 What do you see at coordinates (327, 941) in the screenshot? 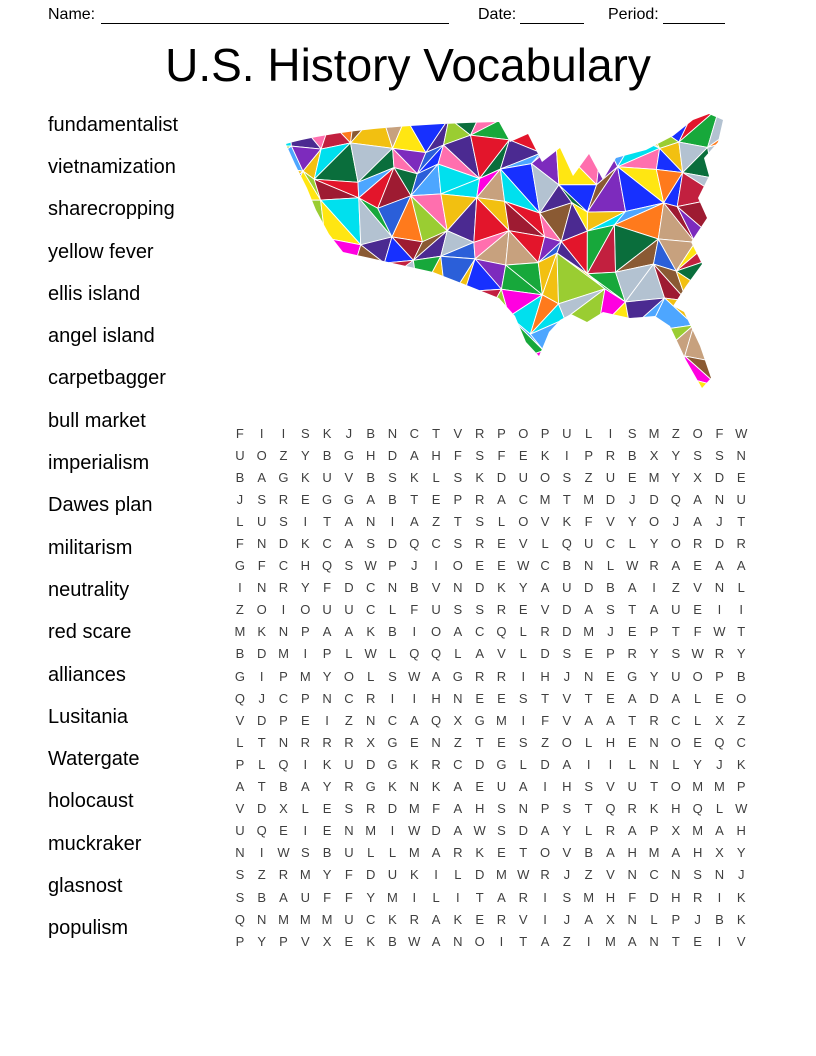
I see `grid-letter: X` at bounding box center [327, 941].